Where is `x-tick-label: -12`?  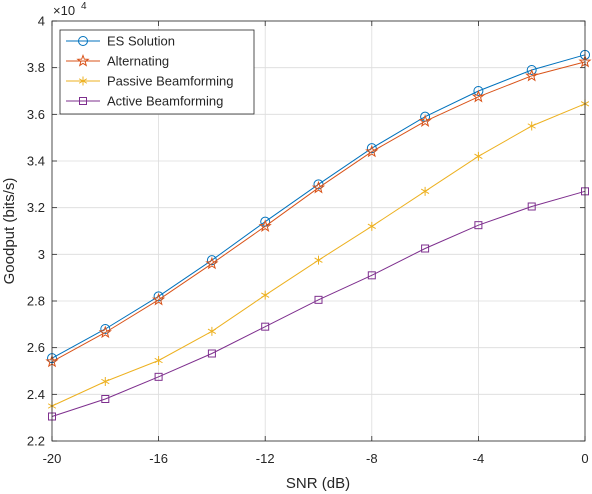 x-tick-label: -12 is located at coordinates (265, 458).